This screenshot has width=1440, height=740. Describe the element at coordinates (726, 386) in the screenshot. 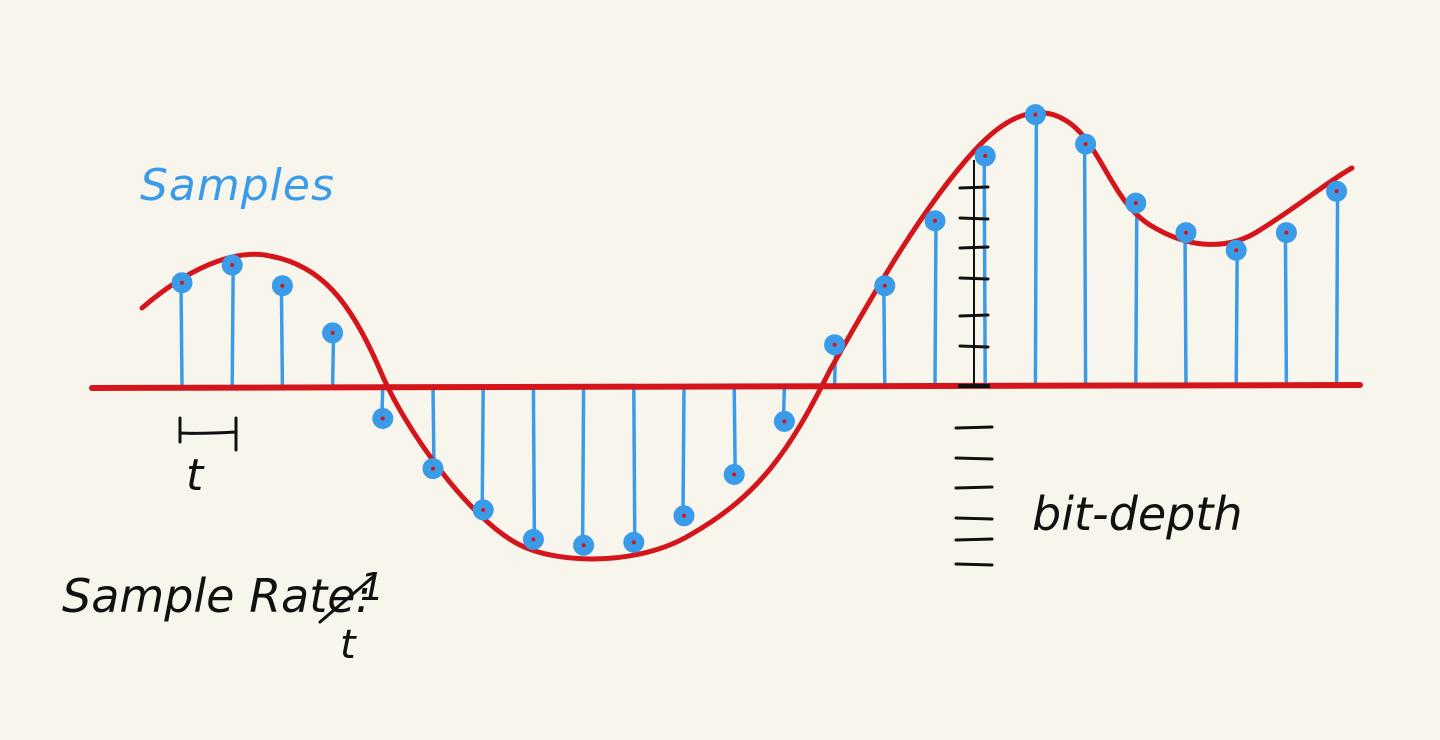

I see `time-axis` at that location.